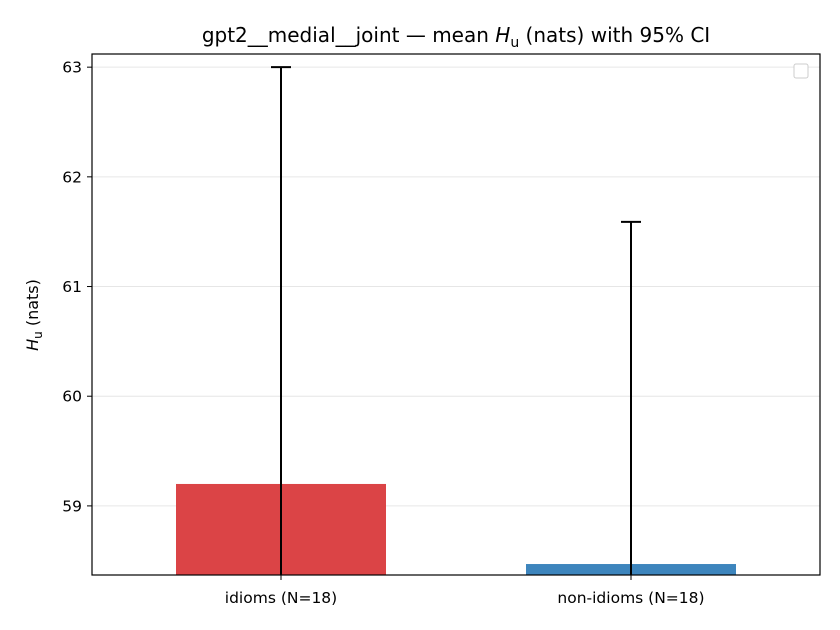 The height and width of the screenshot is (630, 840). Describe the element at coordinates (281, 598) in the screenshot. I see `x-tick-label: idioms (N=18)` at that location.